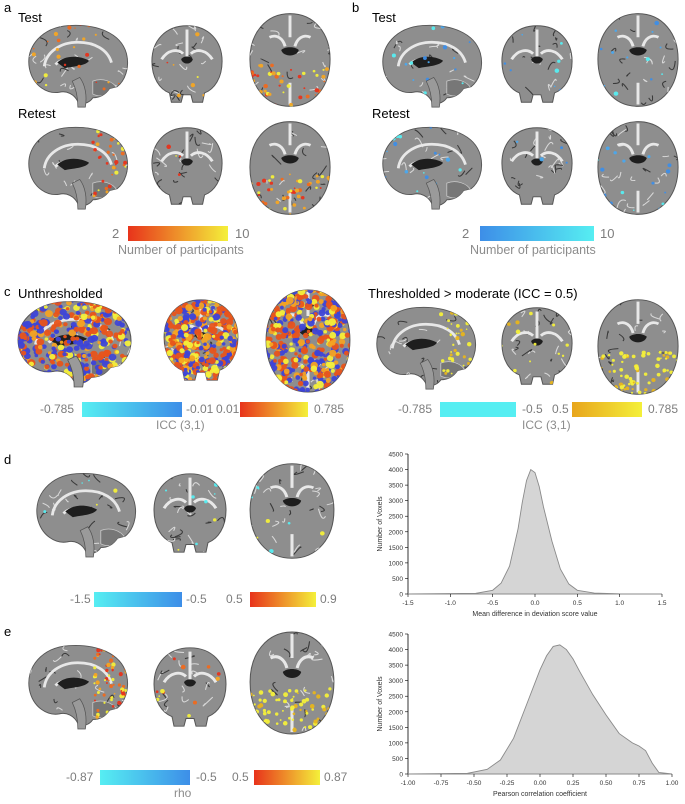  I want to click on panel-c-thresholded-axial-brain, so click(638, 347).